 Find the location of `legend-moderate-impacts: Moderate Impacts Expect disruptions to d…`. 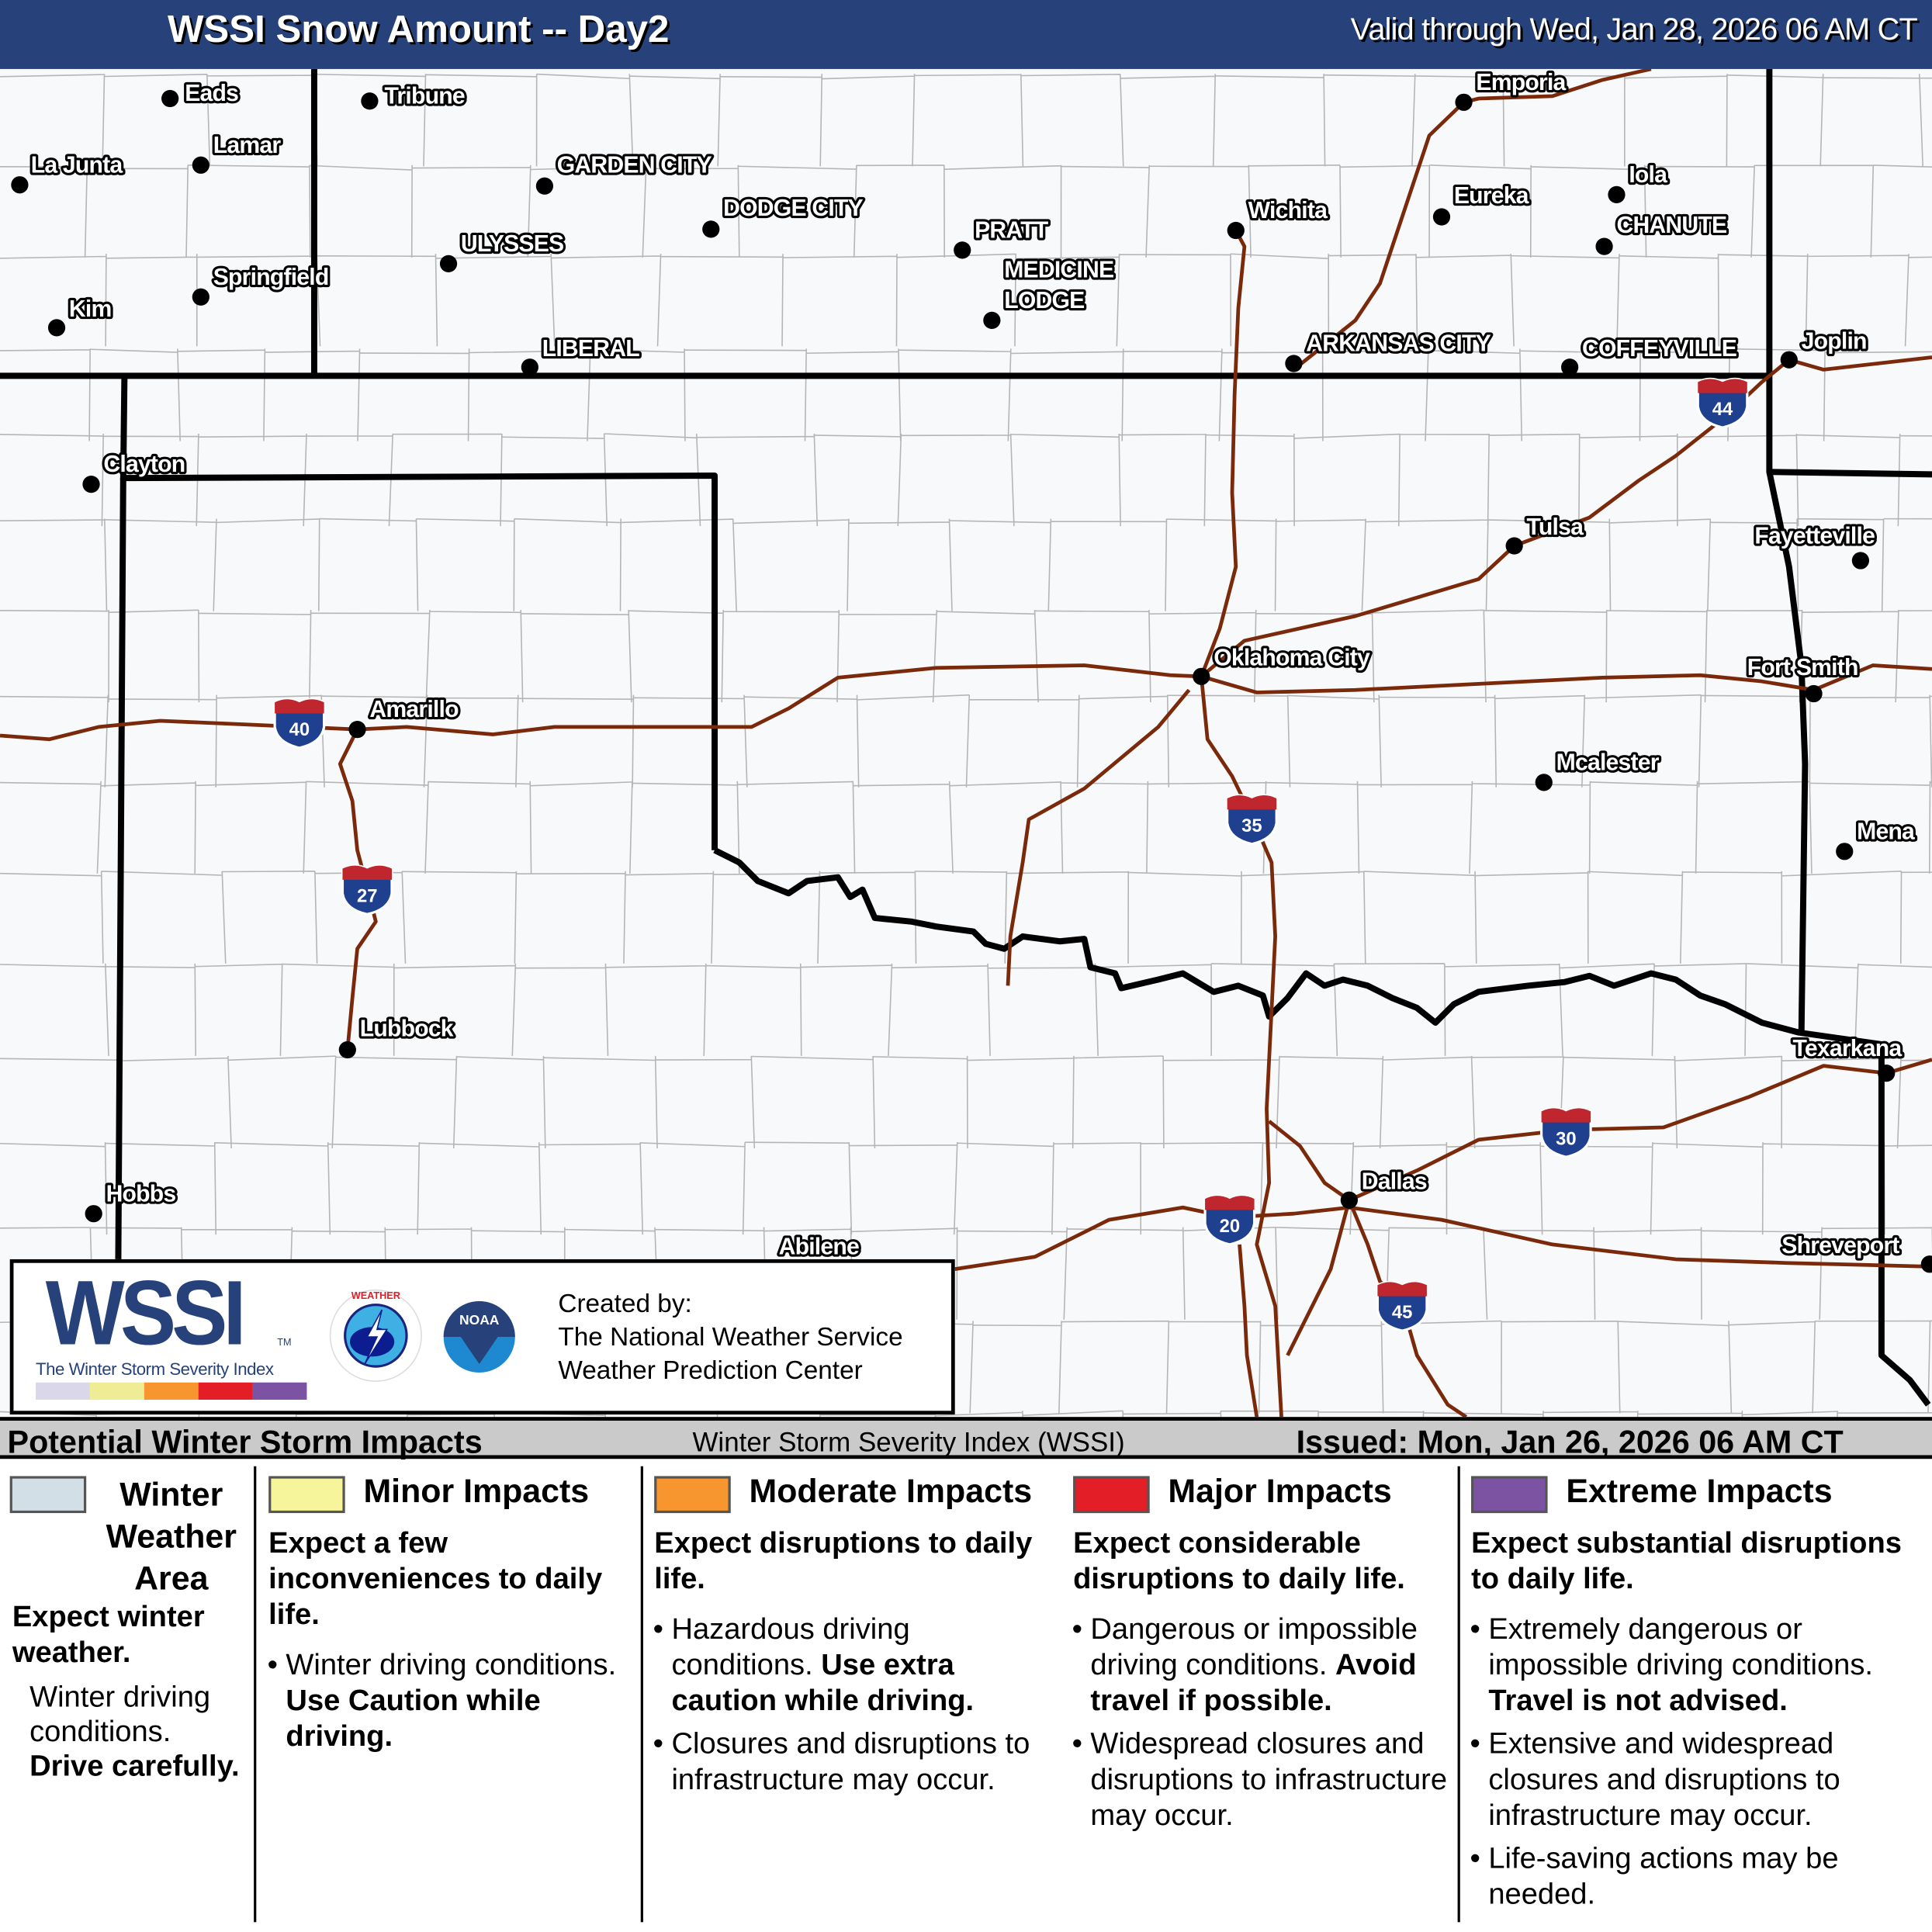

legend-moderate-impacts: Moderate Impacts Expect disruptions to d… is located at coordinates (853, 1694).